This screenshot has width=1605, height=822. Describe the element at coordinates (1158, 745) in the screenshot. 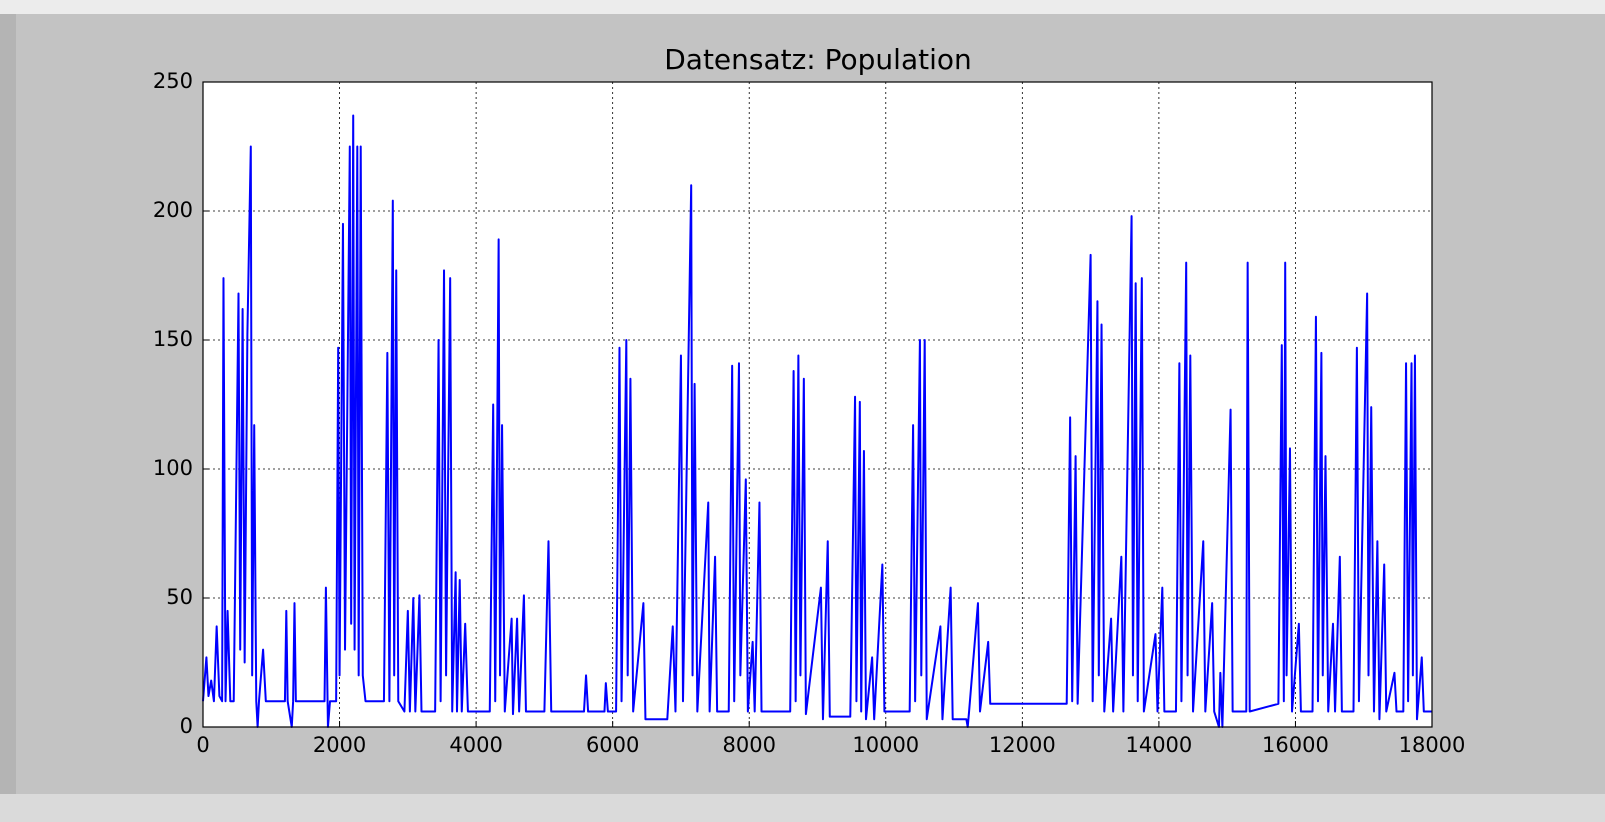

I see `x-tick-label: 14000` at that location.